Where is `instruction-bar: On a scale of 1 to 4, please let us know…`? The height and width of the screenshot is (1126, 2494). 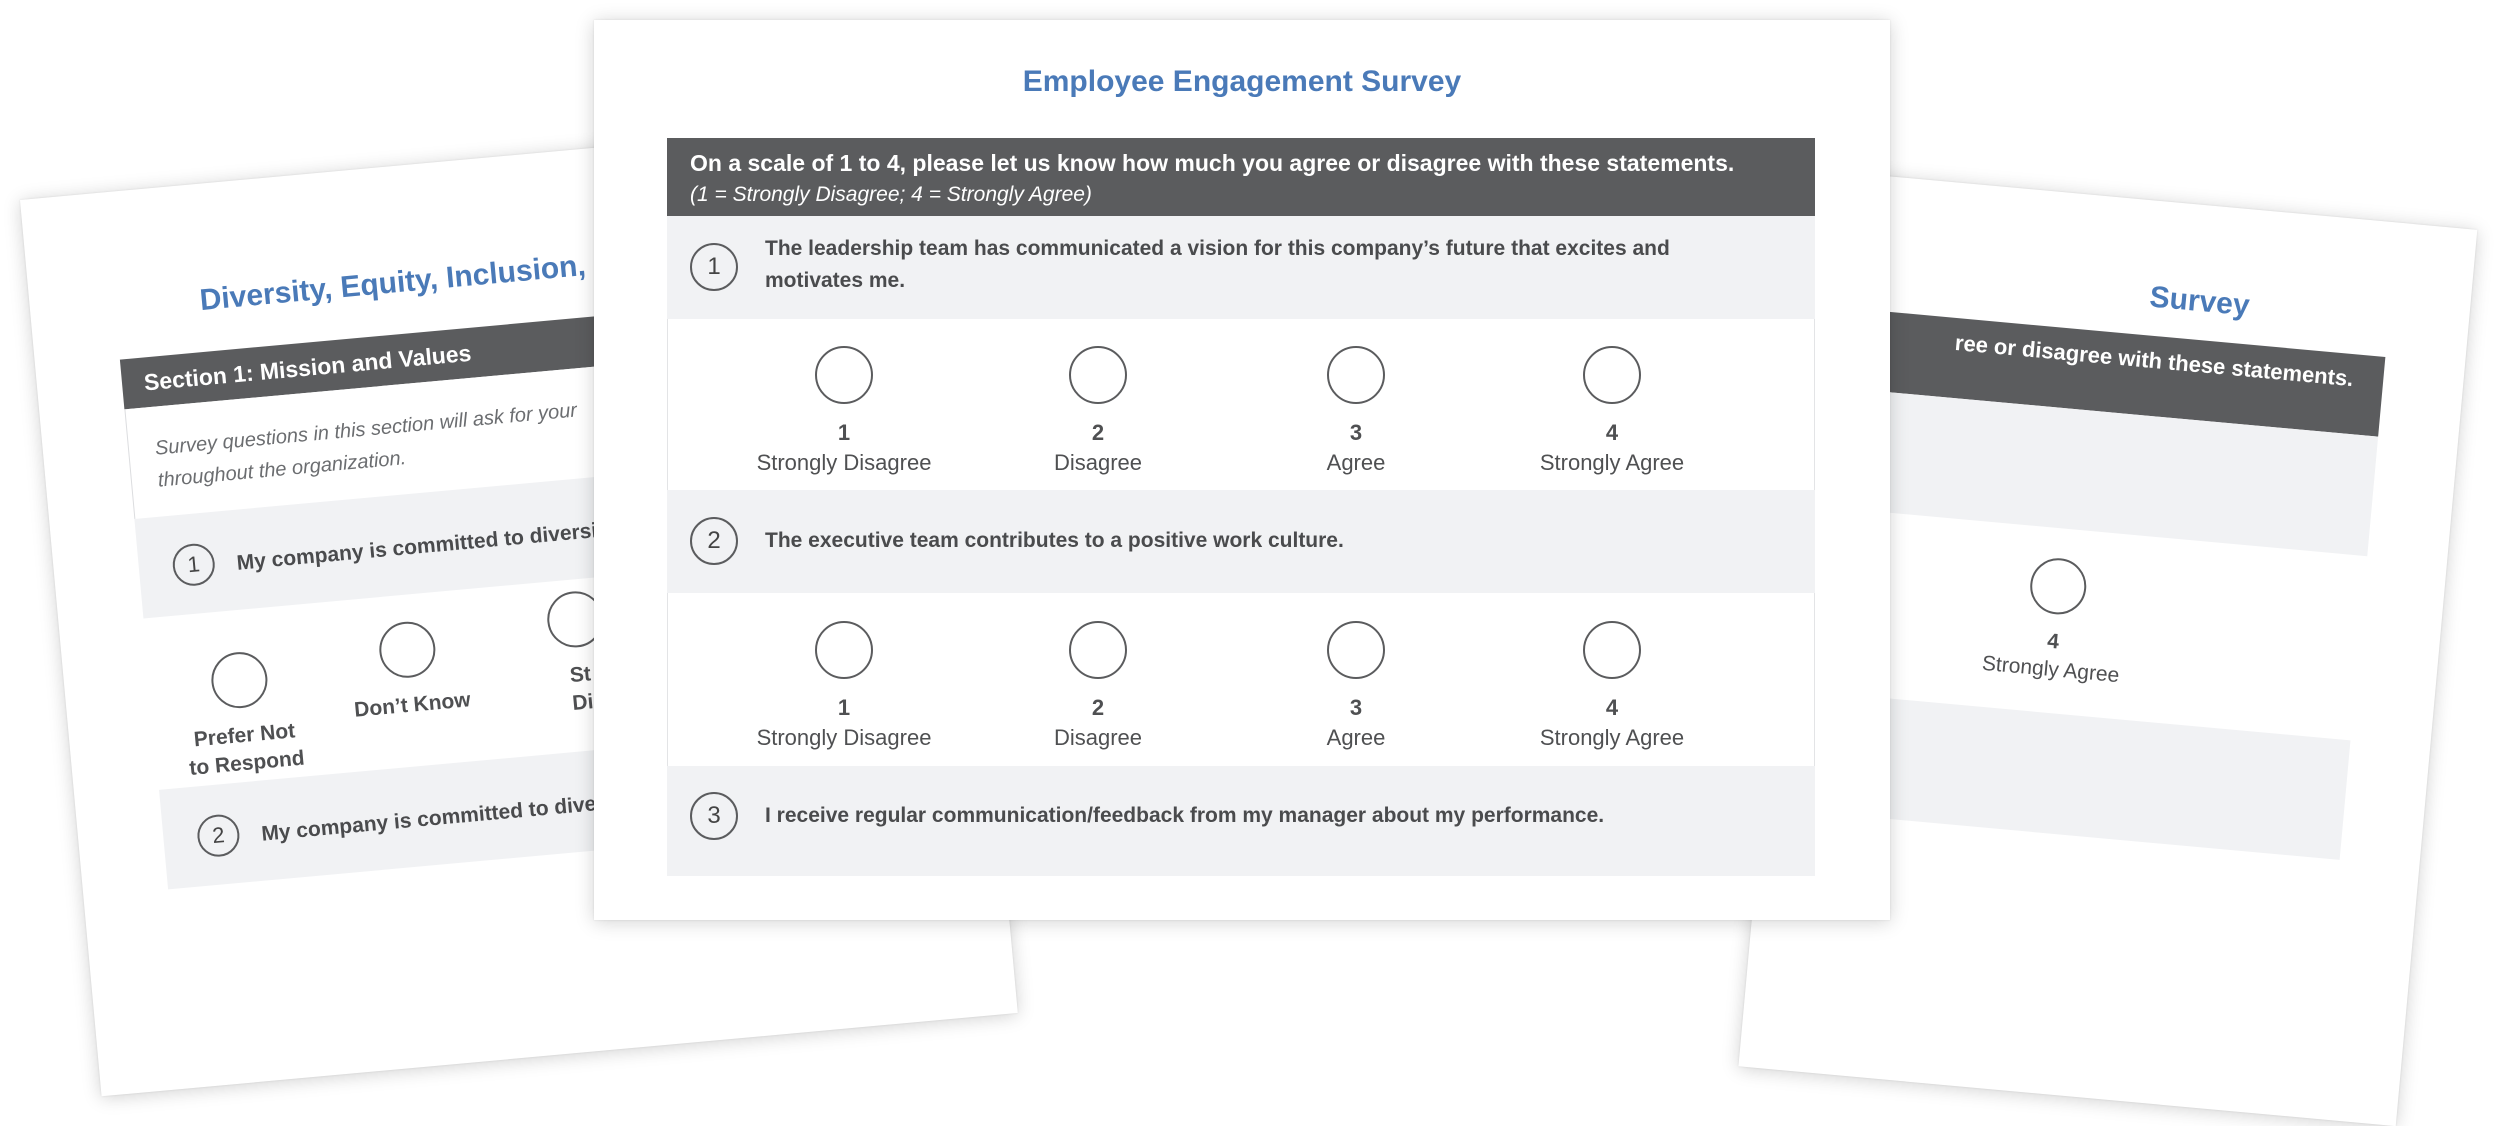
instruction-bar: On a scale of 1 to 4, please let us know… is located at coordinates (1241, 177).